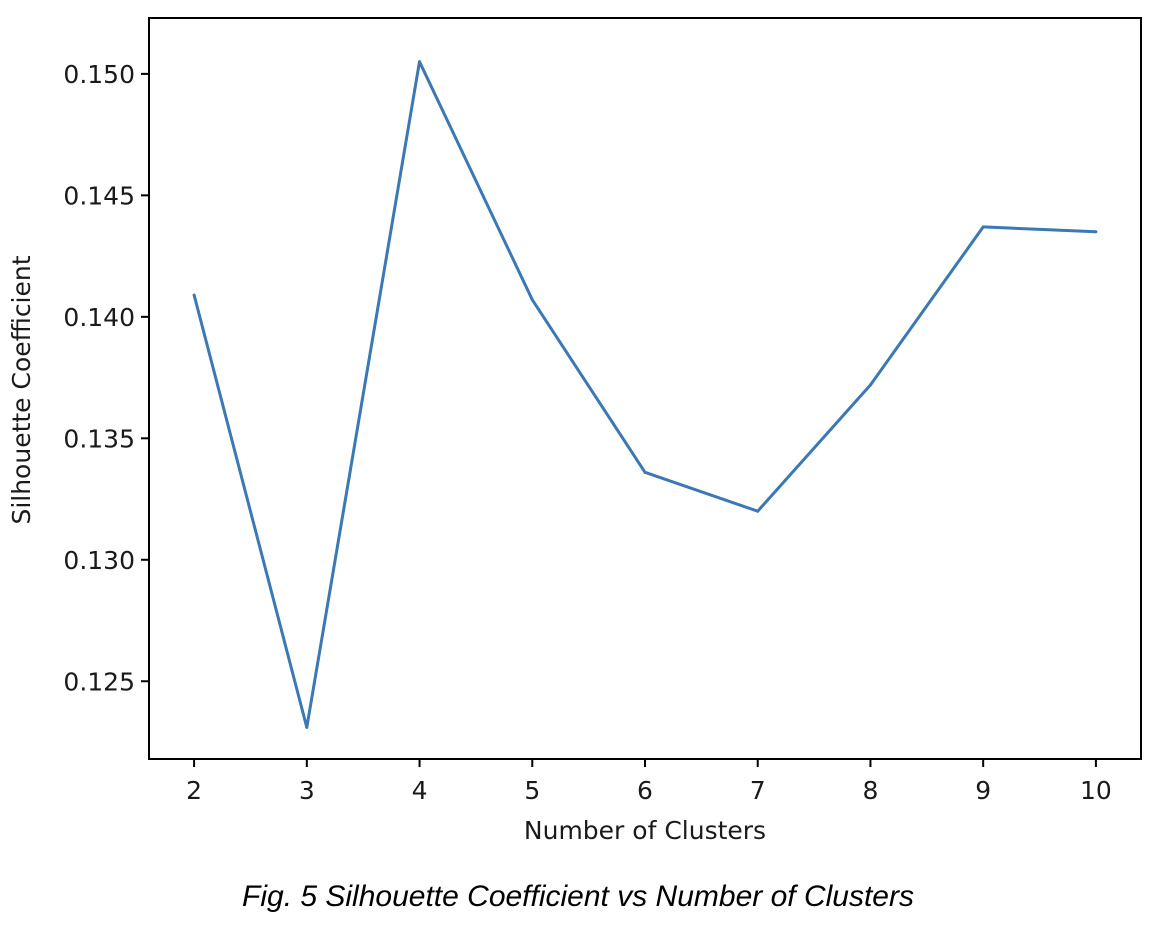  Describe the element at coordinates (99, 317) in the screenshot. I see `y-tick-label: 0.140` at that location.